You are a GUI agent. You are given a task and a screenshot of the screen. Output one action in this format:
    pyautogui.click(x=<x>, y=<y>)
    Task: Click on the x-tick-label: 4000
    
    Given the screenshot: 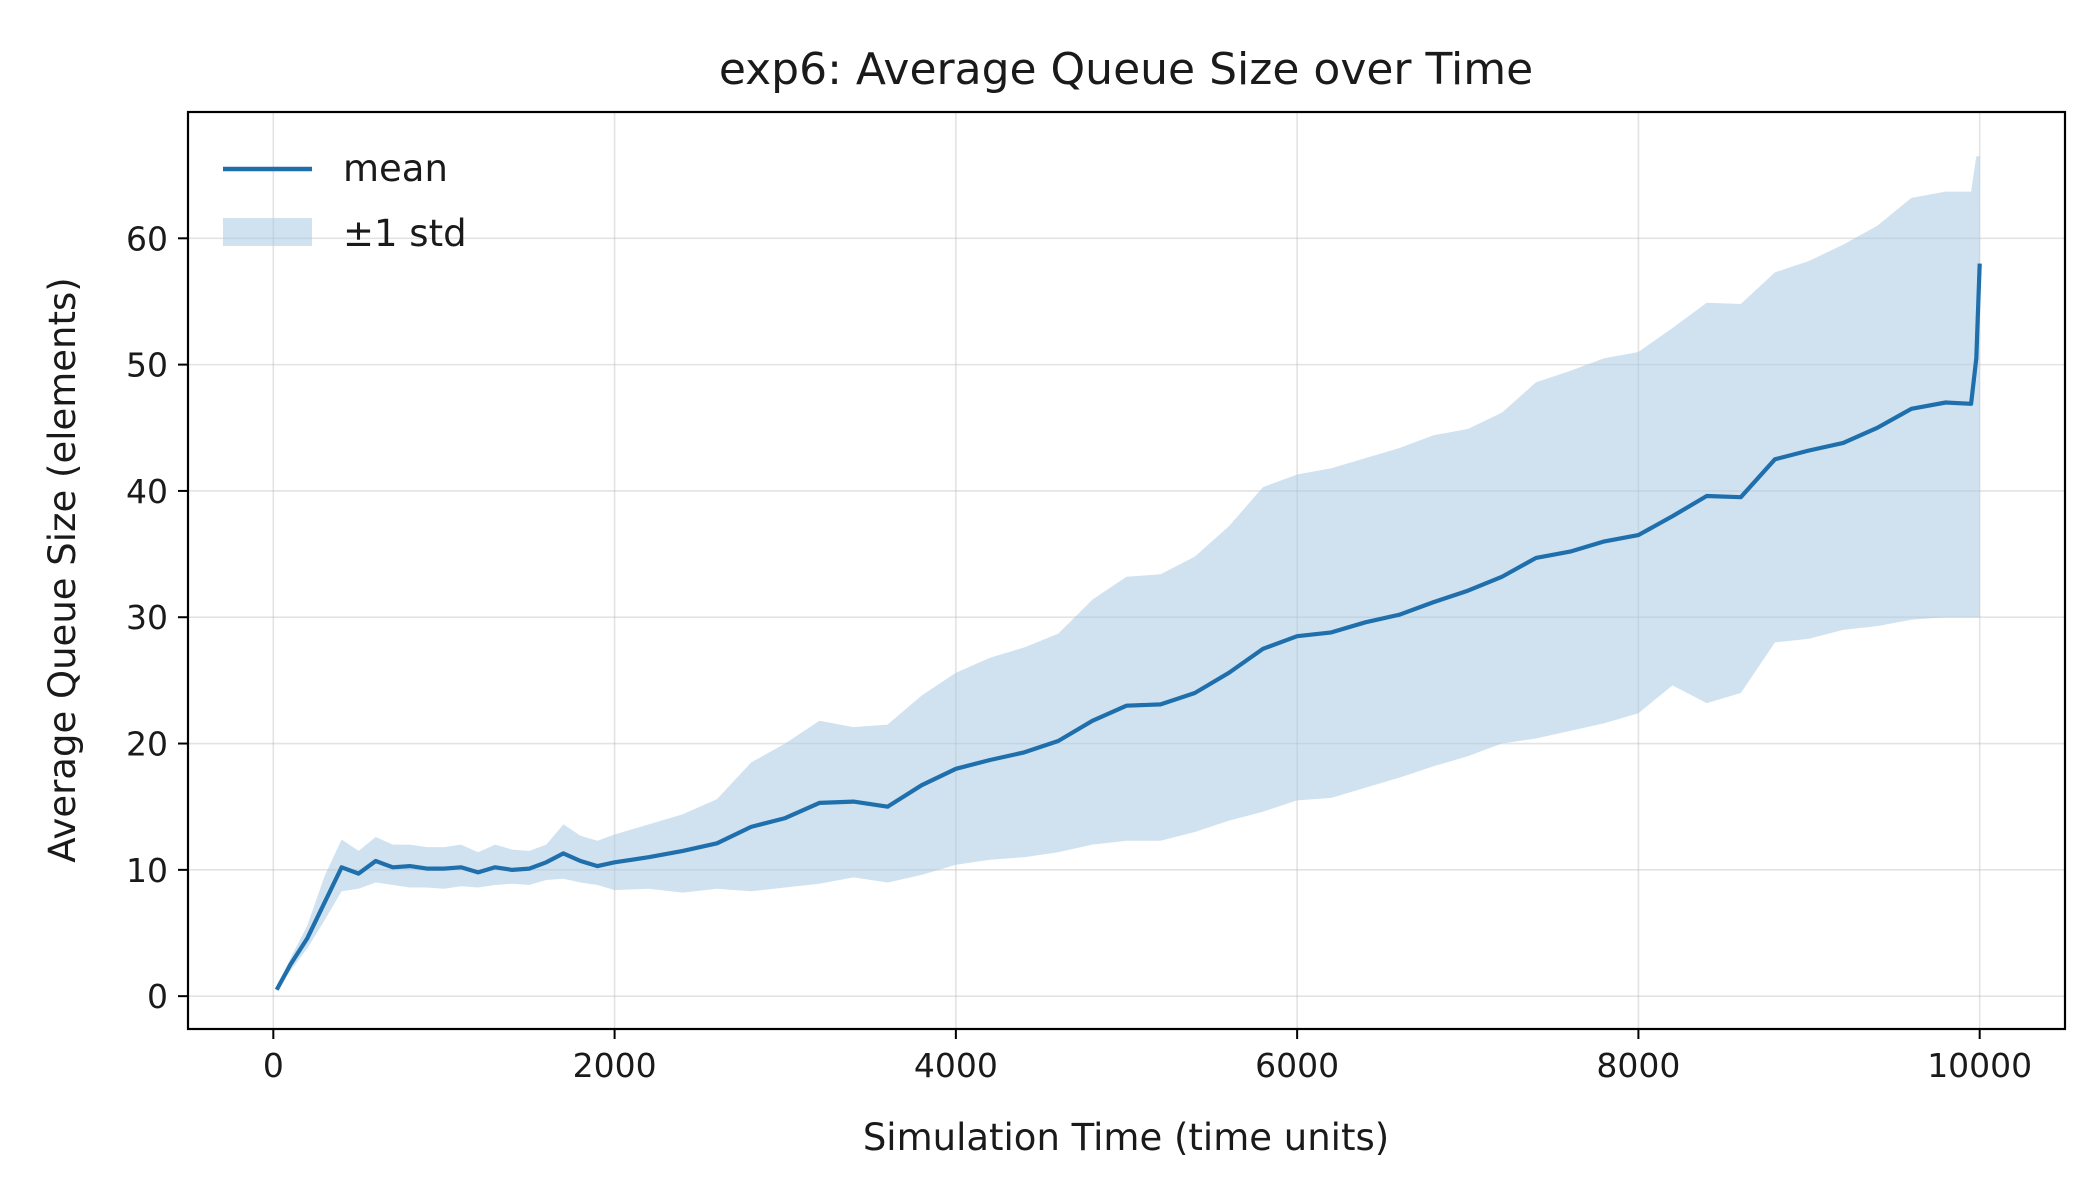 What is the action you would take?
    pyautogui.click(x=956, y=1065)
    